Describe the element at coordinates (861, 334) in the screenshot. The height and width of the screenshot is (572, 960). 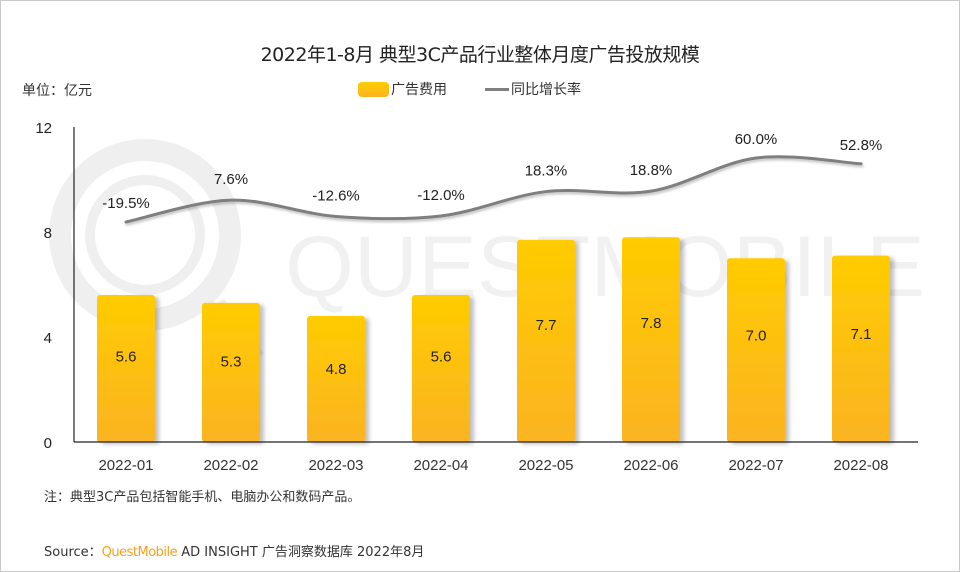
I see `bar-value-label: 7.1` at that location.